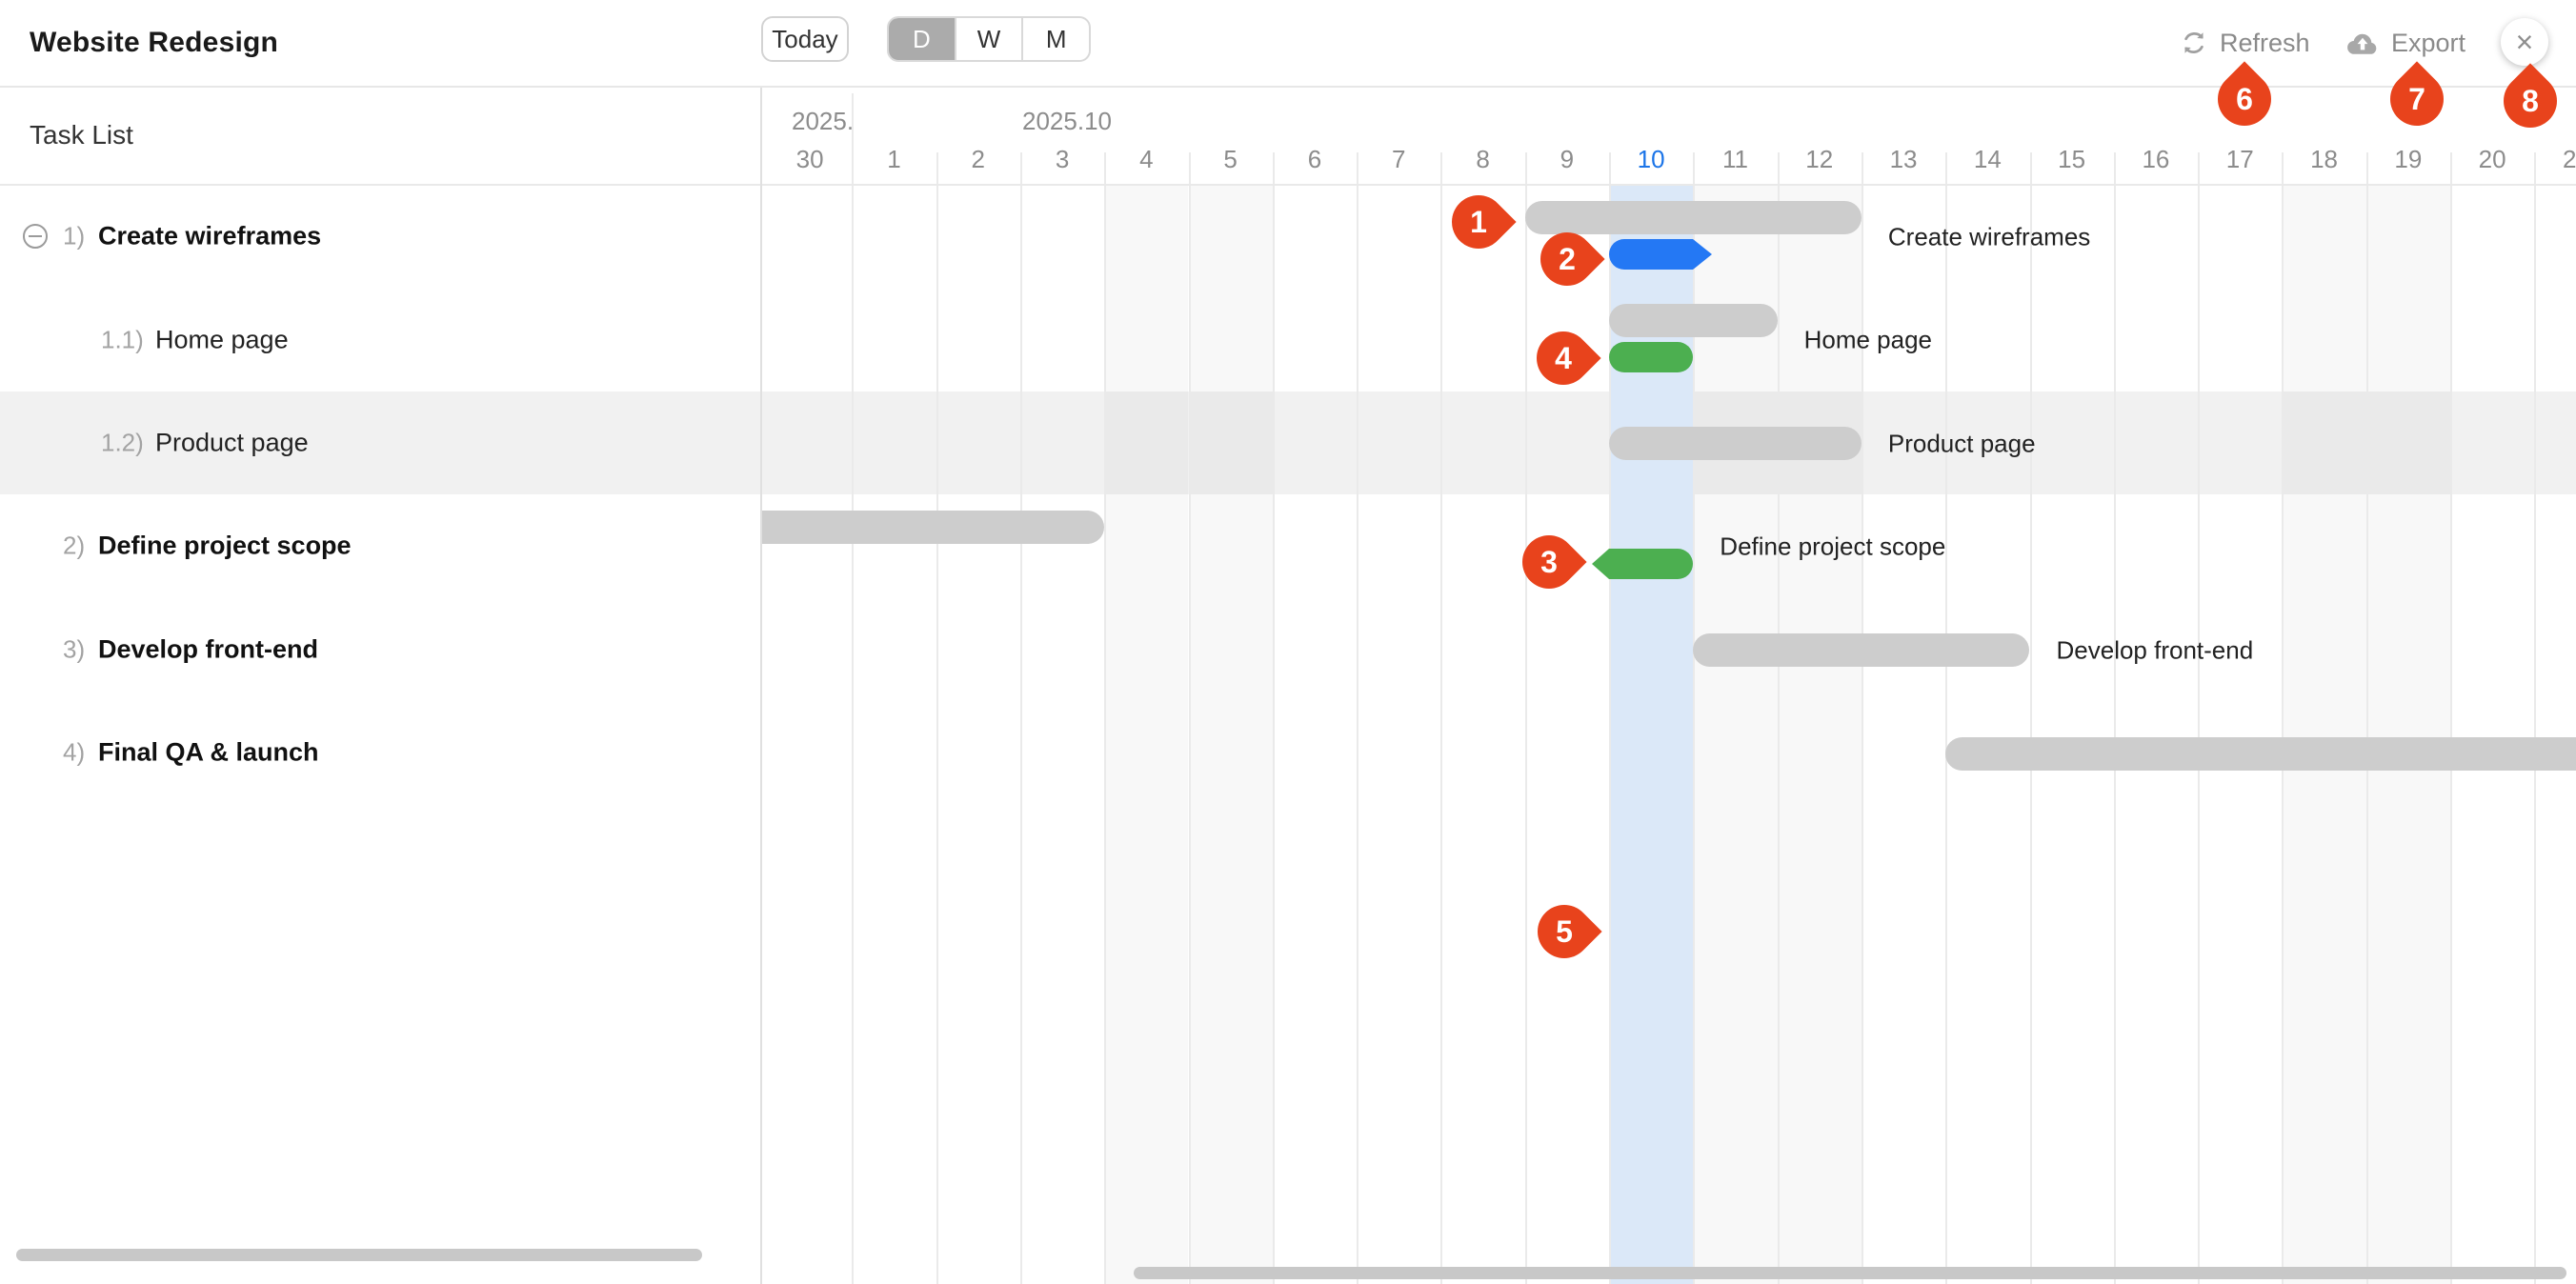  What do you see at coordinates (1288, 443) in the screenshot?
I see `selected-row-highlight` at bounding box center [1288, 443].